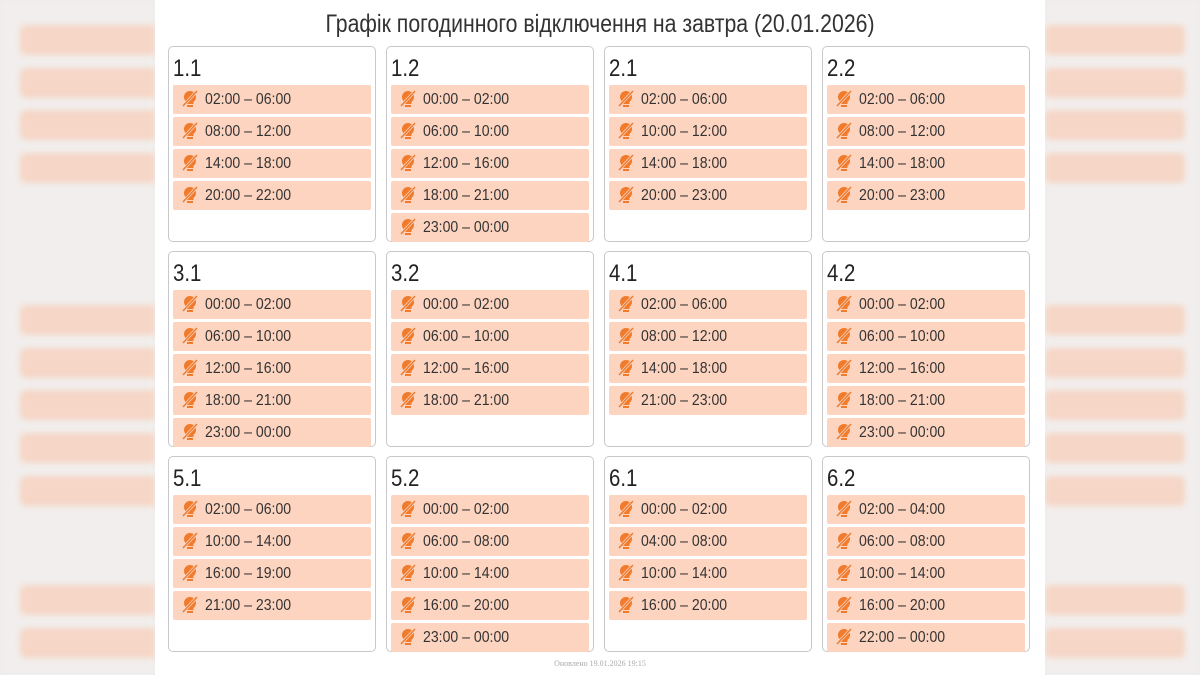 This screenshot has width=1200, height=675. I want to click on slot-time: 20:00 – 22:00, so click(248, 195).